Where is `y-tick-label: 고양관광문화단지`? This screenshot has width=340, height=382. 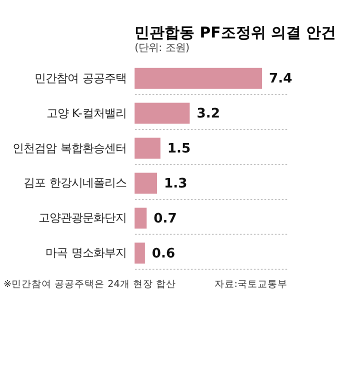
y-tick-label: 고양관광문화단지 is located at coordinates (82, 217).